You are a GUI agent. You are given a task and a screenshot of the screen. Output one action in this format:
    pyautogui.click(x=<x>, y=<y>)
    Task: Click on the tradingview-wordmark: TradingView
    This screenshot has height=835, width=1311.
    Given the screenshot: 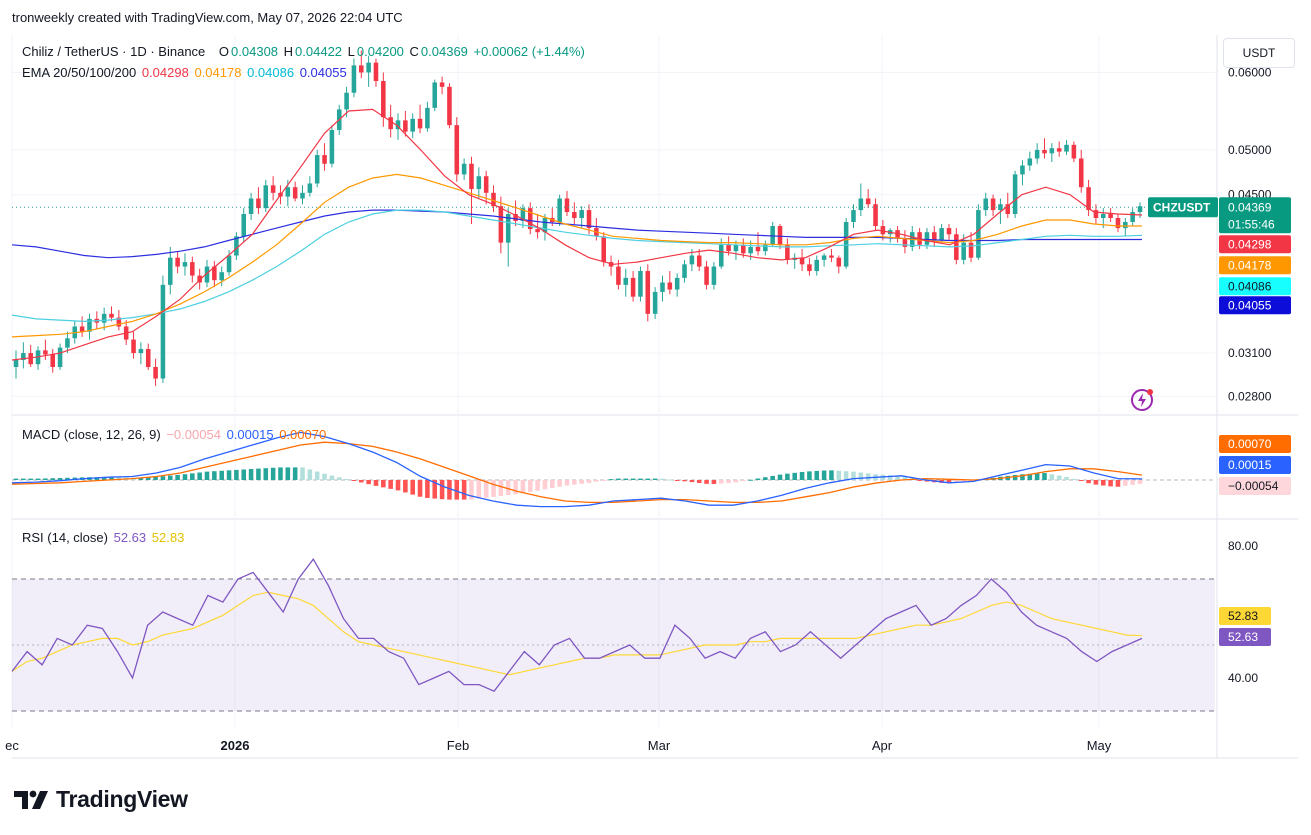 What is the action you would take?
    pyautogui.click(x=122, y=799)
    